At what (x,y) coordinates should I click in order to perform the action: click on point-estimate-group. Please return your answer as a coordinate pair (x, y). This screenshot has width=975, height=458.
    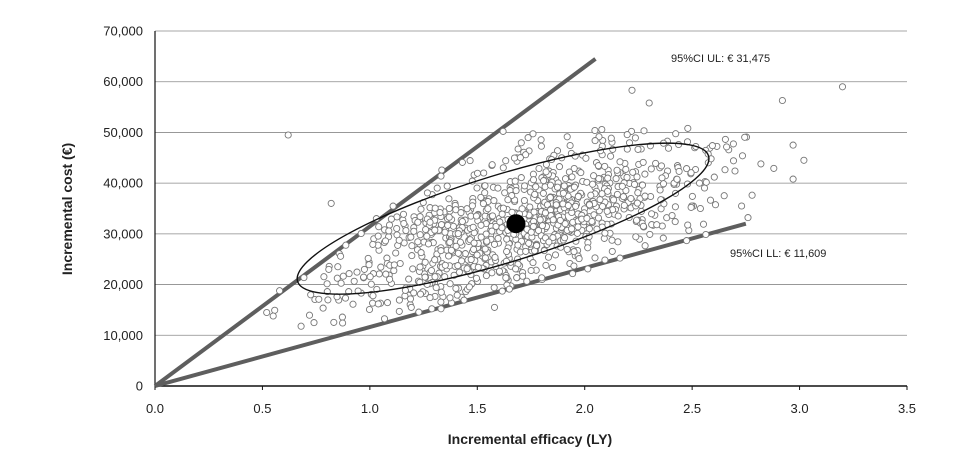
    Looking at the image, I should click on (516, 224).